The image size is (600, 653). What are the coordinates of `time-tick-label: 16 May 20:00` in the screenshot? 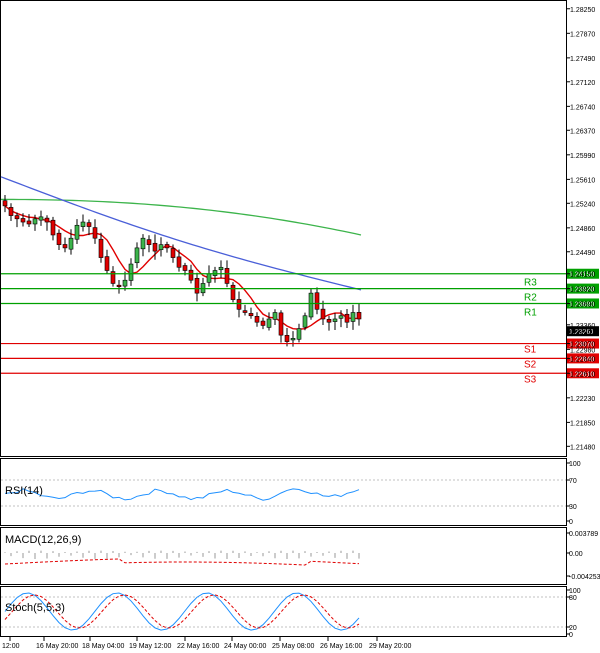 It's located at (57, 646).